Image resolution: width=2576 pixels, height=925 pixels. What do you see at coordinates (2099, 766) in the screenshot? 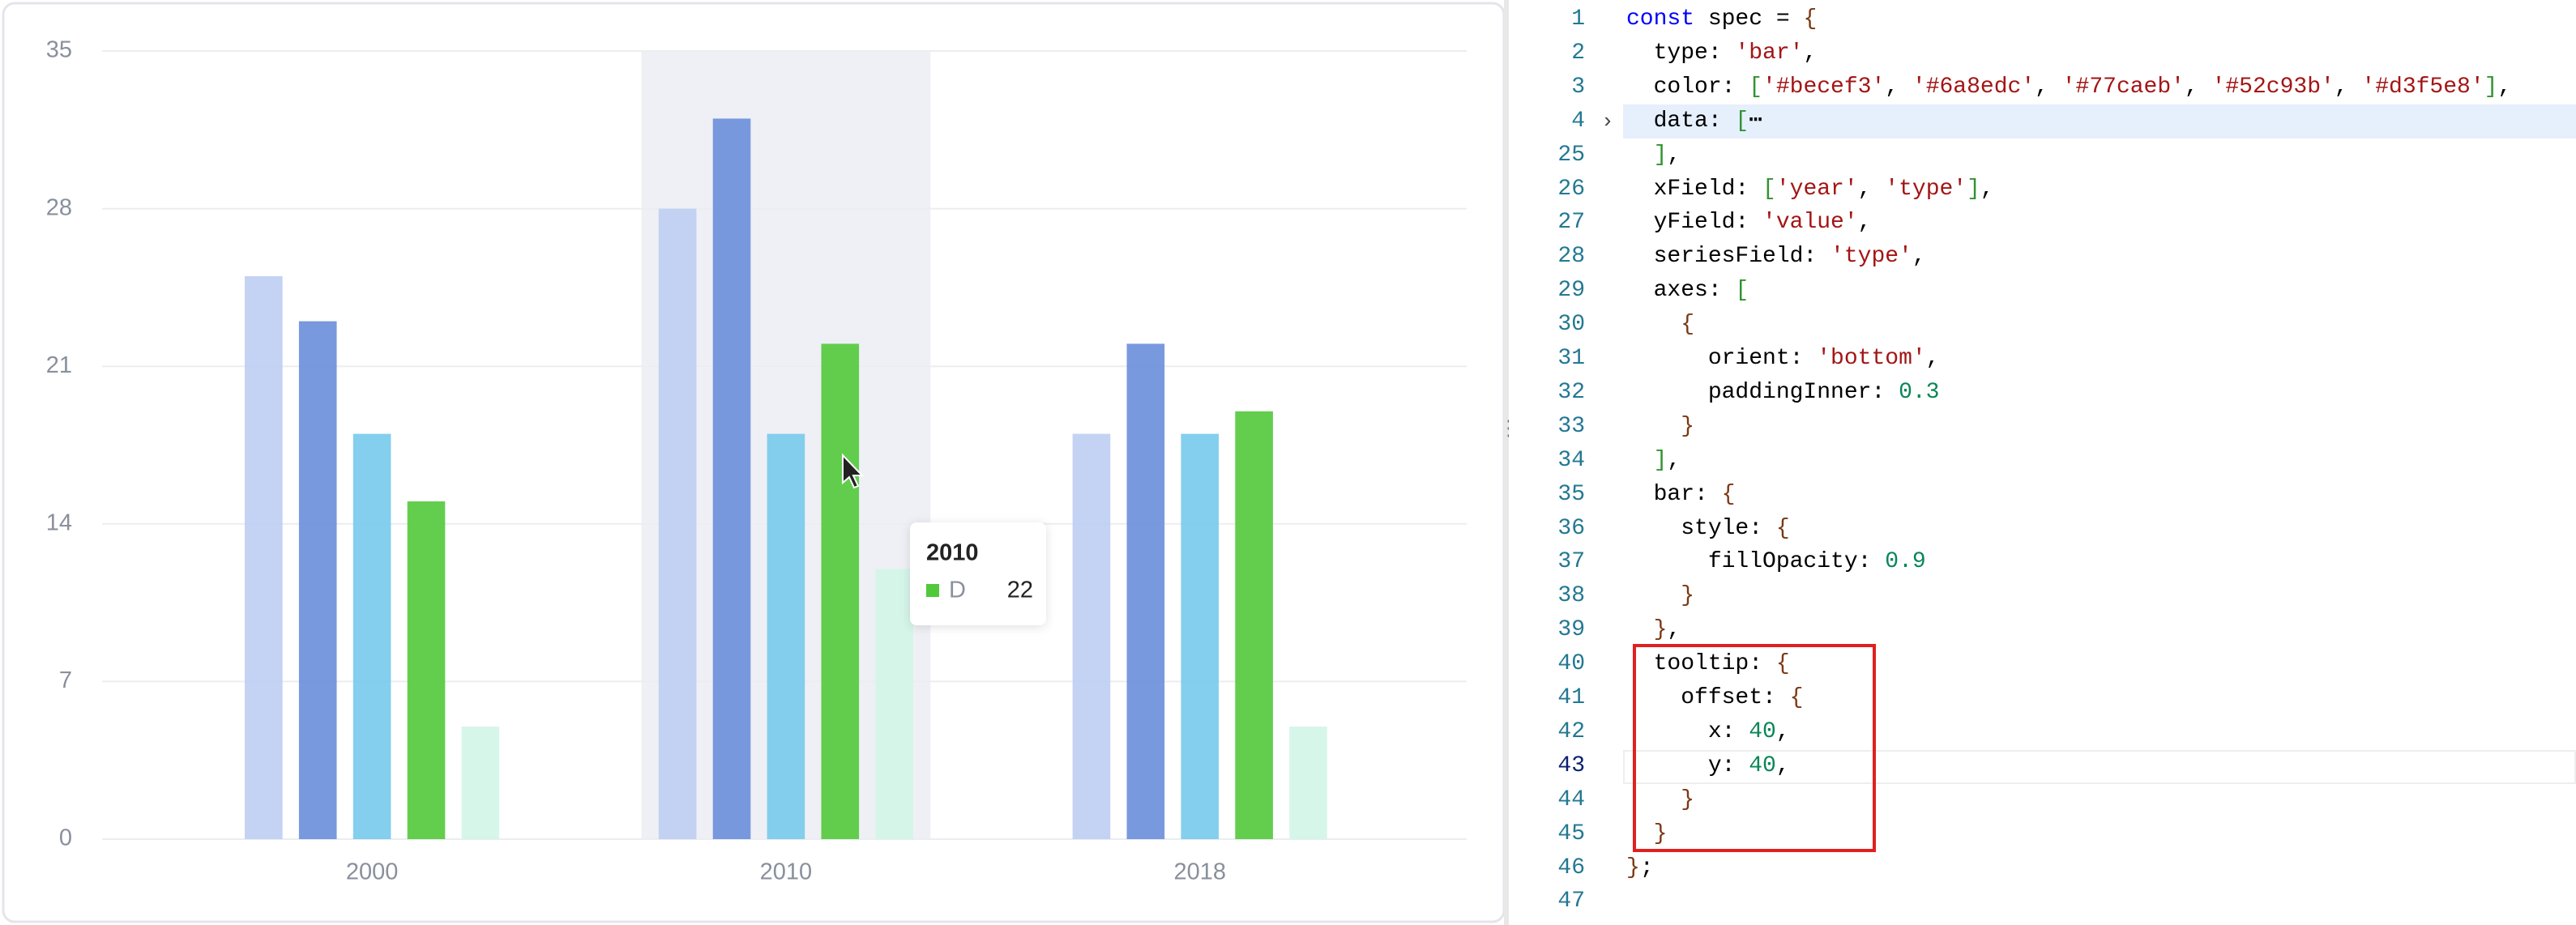
I see `current-line` at bounding box center [2099, 766].